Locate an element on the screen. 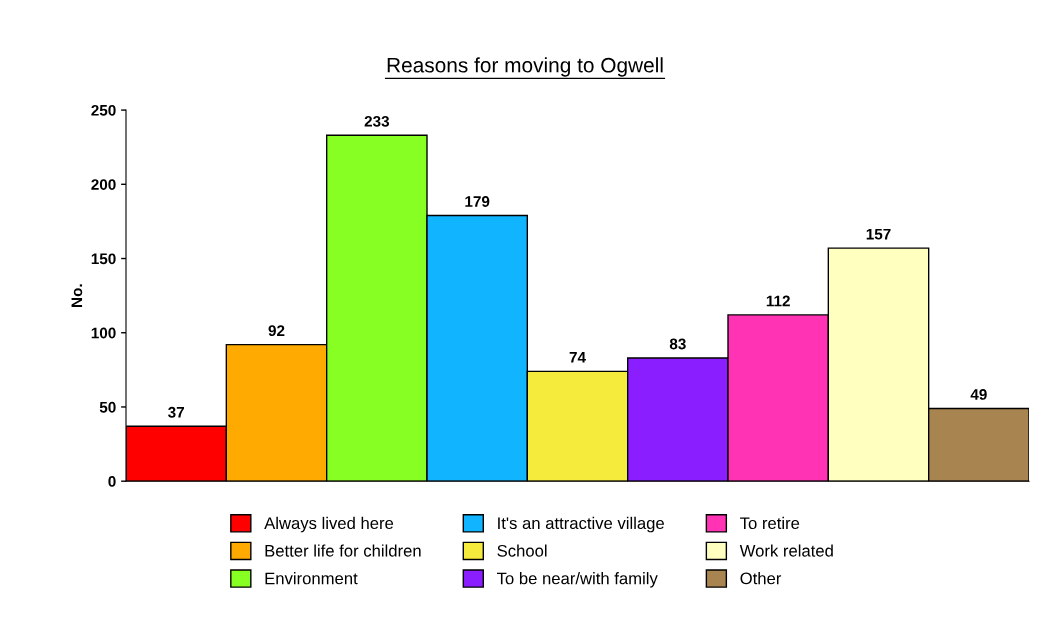 The image size is (1050, 629). legend-label: Other is located at coordinates (761, 578).